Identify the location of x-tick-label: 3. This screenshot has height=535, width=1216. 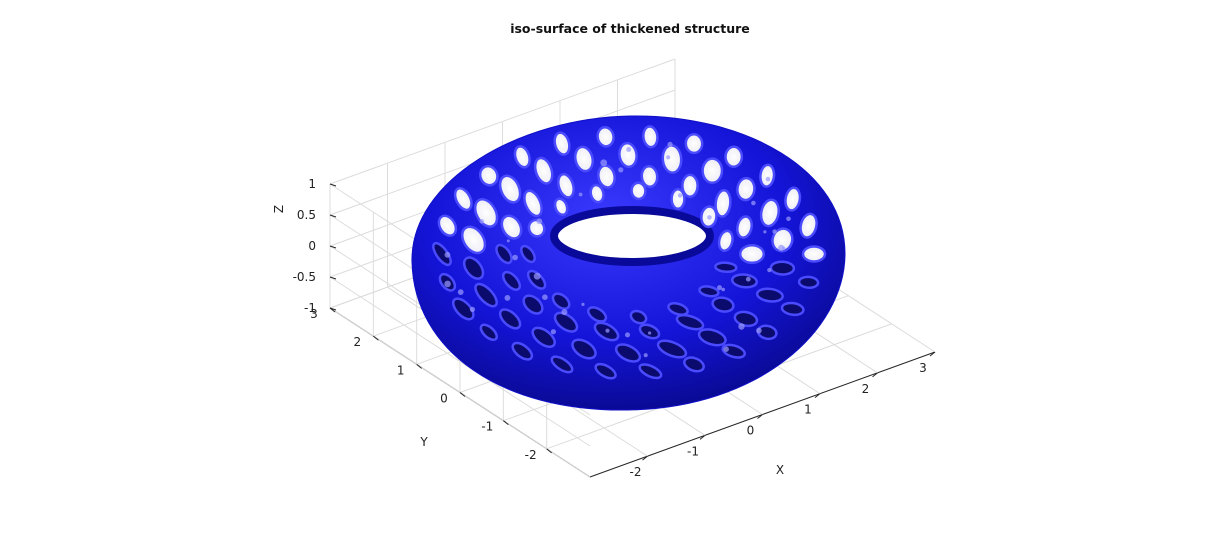
(923, 368).